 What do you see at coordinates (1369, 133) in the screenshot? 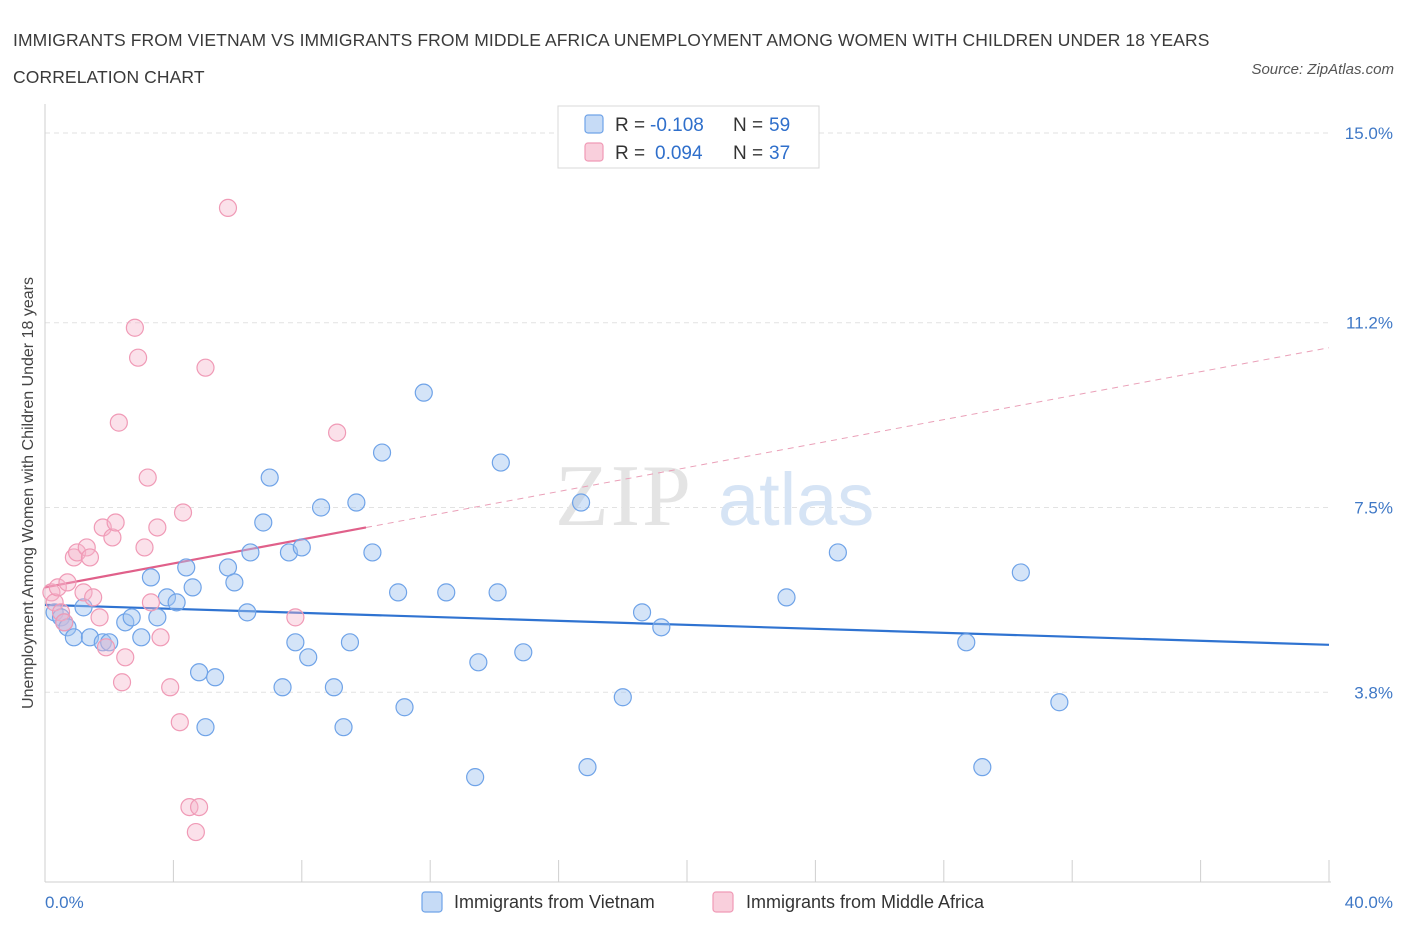
I see `y-tick-label-3: 15.0%` at bounding box center [1369, 133].